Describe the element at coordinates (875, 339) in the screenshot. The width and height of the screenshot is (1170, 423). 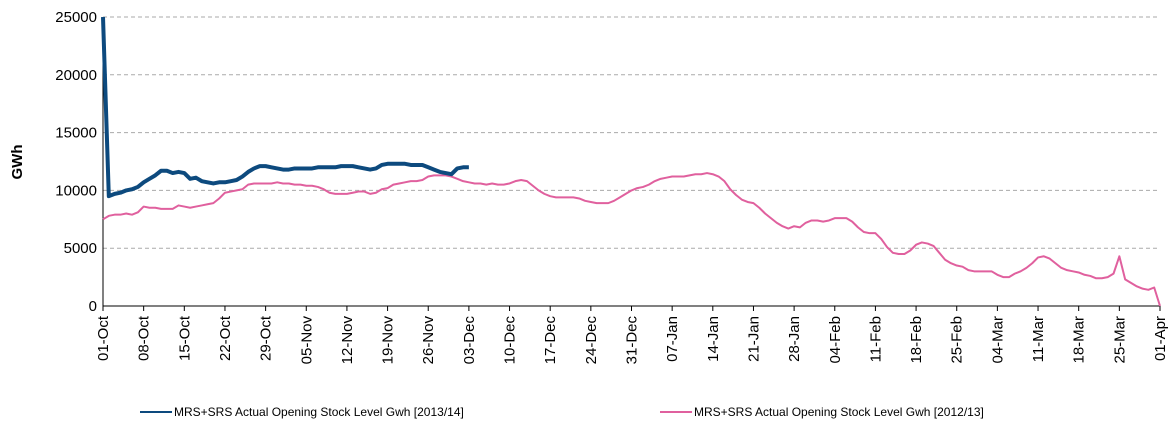
I see `x-tick-label: 11-Feb` at that location.